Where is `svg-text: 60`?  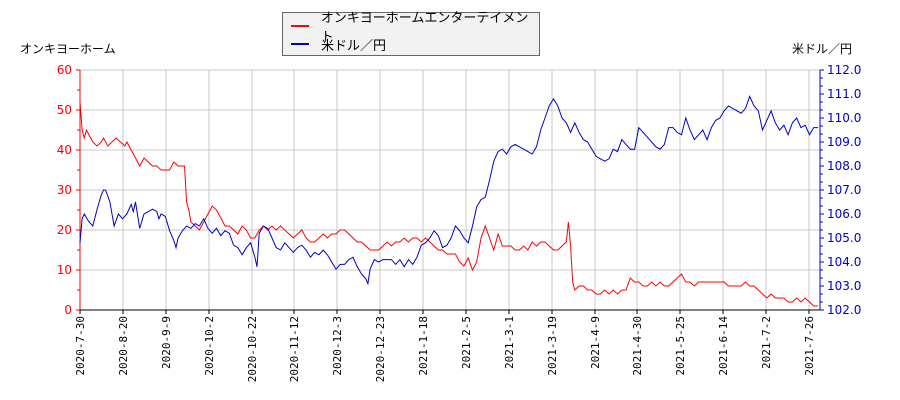 svg-text: 60 is located at coordinates (64, 70).